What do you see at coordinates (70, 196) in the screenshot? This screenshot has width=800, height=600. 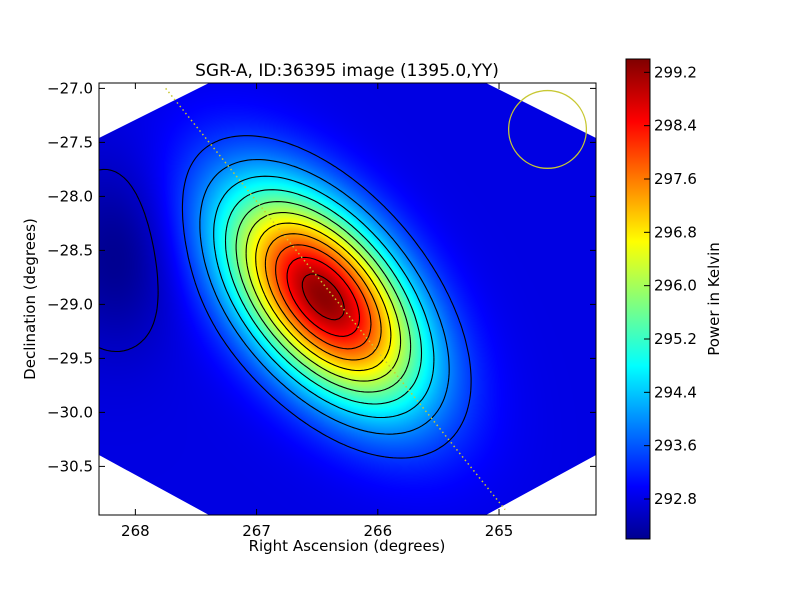 I see `y-tick-label: −28.0` at bounding box center [70, 196].